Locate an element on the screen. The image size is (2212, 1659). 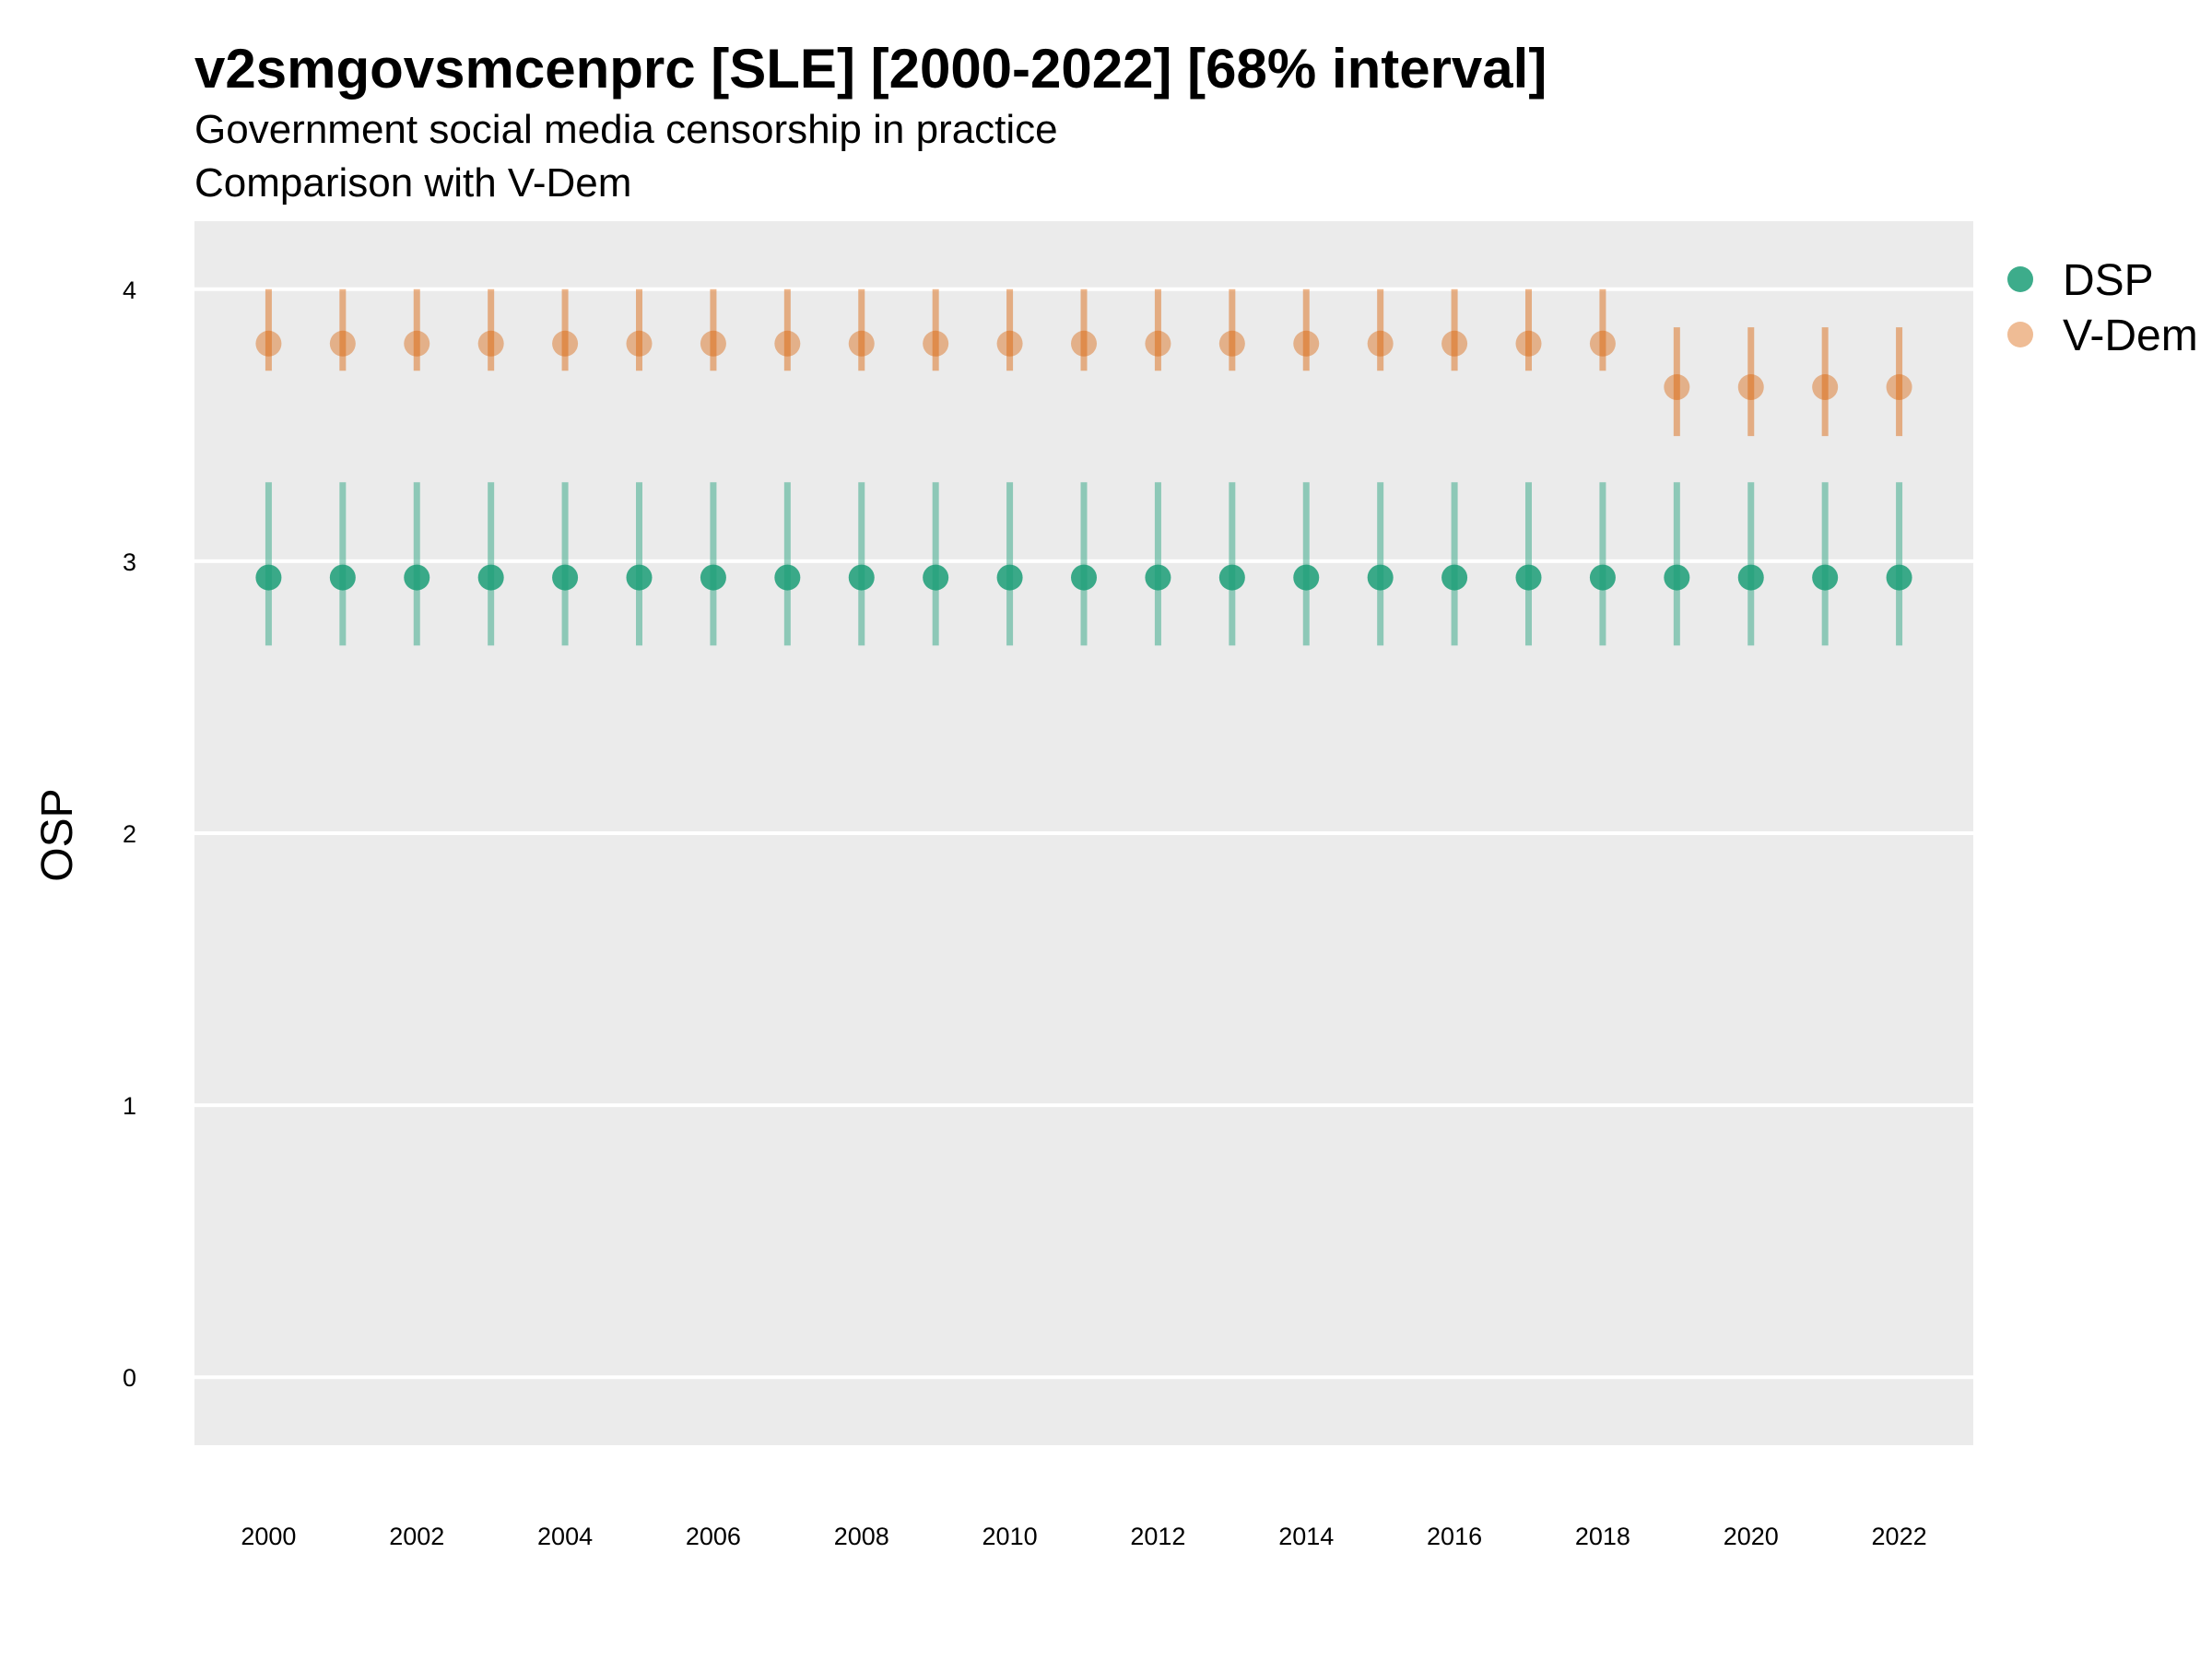
series-dsp is located at coordinates (1083, 564).